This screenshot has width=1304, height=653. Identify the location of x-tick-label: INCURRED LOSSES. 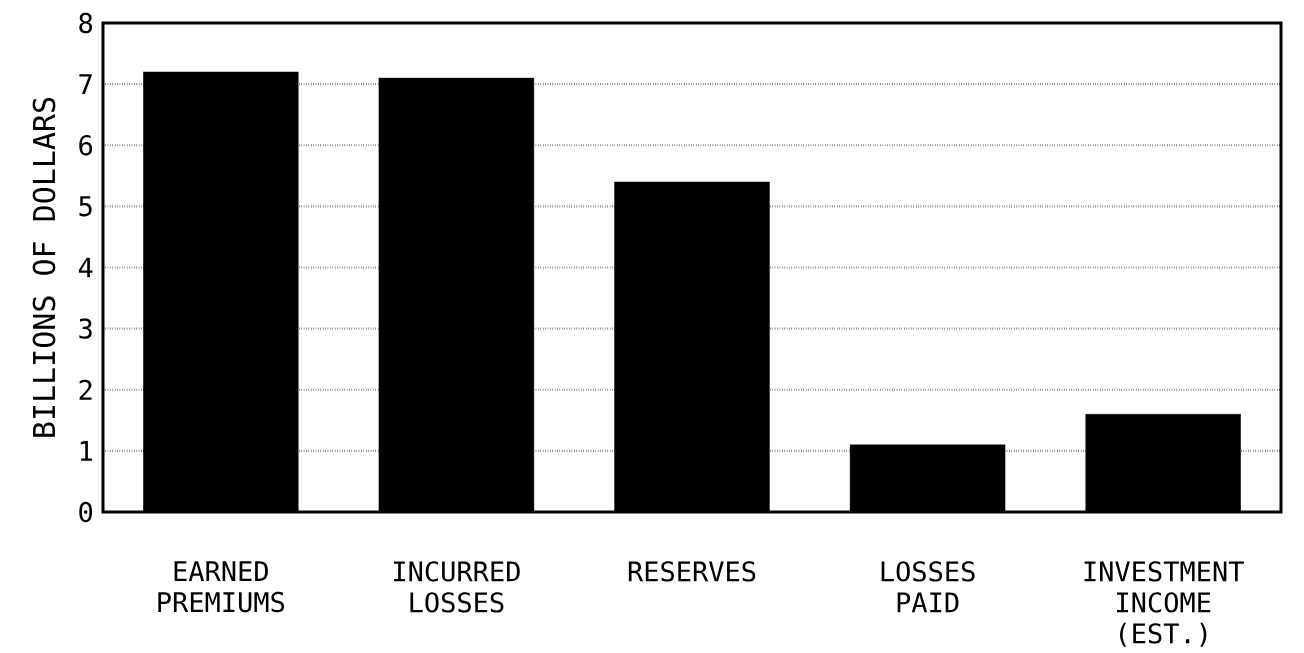
(457, 587).